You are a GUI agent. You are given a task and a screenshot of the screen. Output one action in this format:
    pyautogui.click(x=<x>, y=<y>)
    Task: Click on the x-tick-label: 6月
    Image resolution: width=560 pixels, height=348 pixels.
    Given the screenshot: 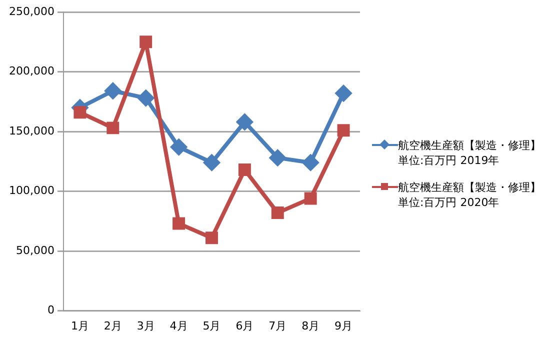 What is the action you would take?
    pyautogui.click(x=245, y=325)
    